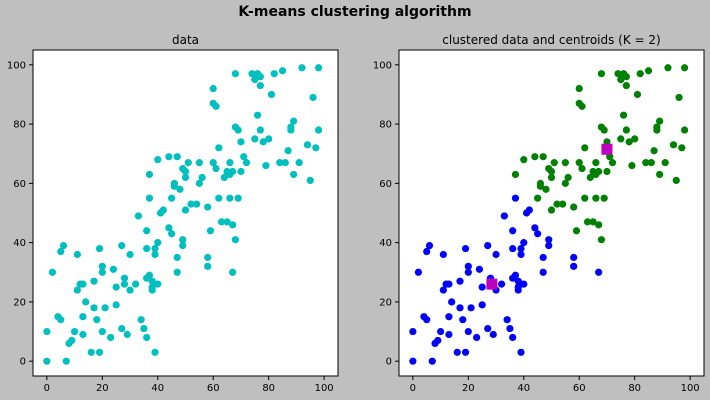 The image size is (710, 400). Describe the element at coordinates (549, 216) in the screenshot. I see `centroid-markers` at that location.